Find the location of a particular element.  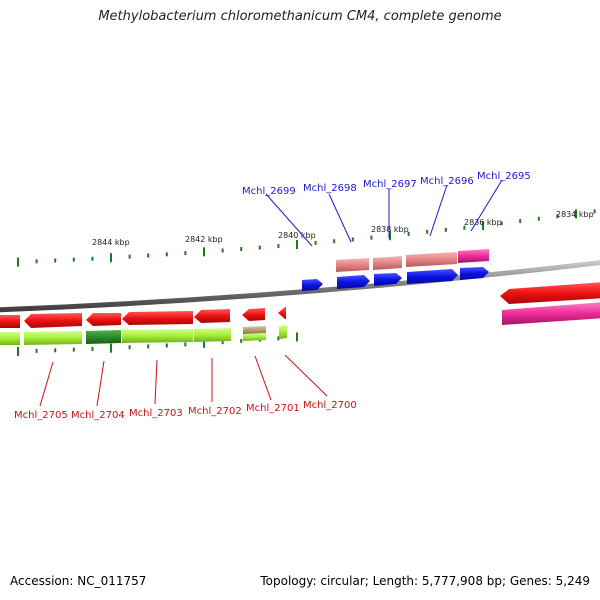

tick-marks-top is located at coordinates (306, 238).